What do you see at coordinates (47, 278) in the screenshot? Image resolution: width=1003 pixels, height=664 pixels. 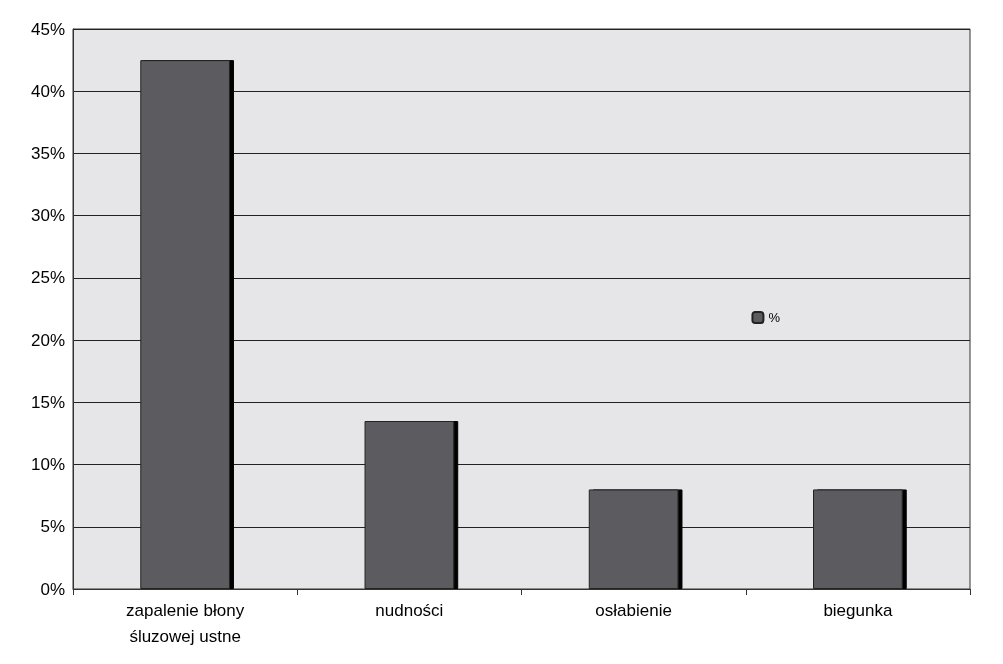 I see `y-tick-label: 25%` at bounding box center [47, 278].